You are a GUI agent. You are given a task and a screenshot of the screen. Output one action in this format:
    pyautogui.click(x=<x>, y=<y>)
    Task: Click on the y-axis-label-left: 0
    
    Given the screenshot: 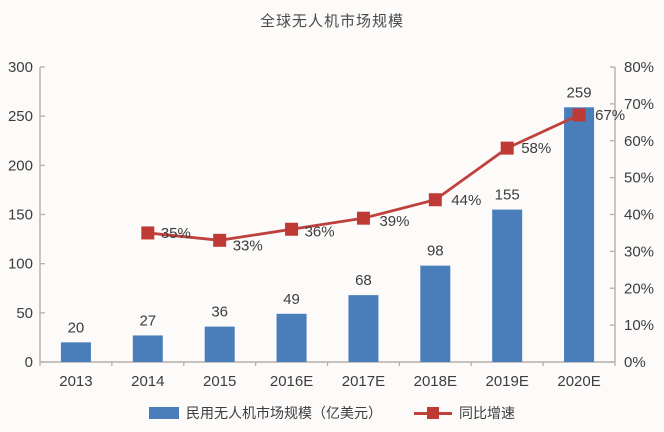 What is the action you would take?
    pyautogui.click(x=29, y=362)
    